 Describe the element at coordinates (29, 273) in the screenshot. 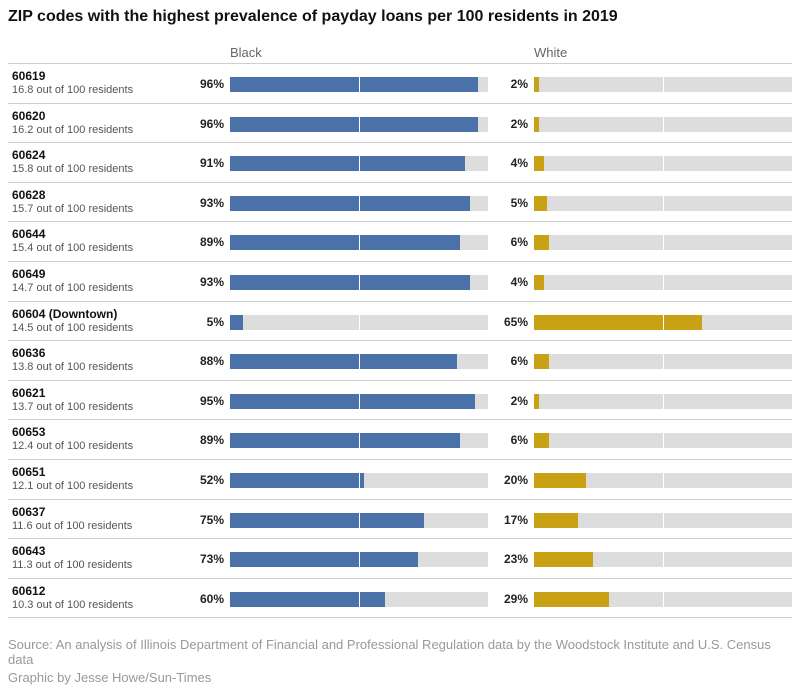

I see `zip-label: 60649` at that location.